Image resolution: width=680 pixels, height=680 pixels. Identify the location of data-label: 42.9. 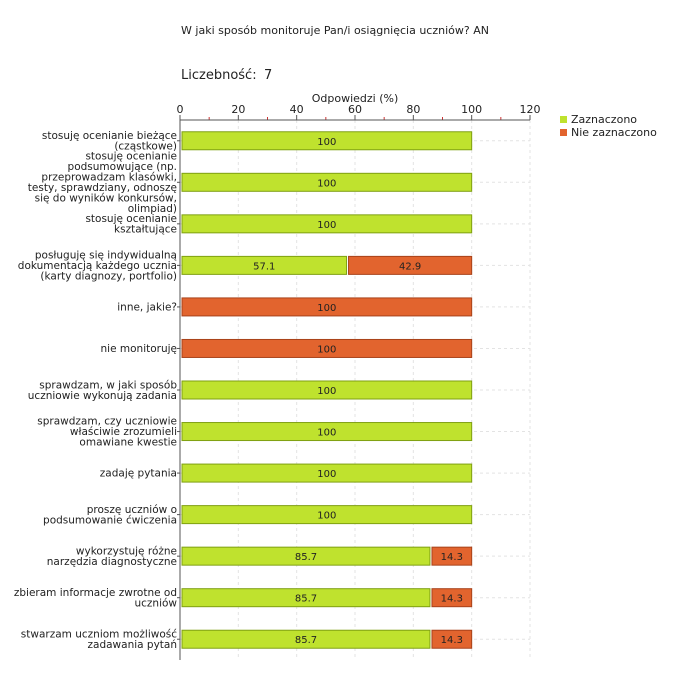
(410, 266).